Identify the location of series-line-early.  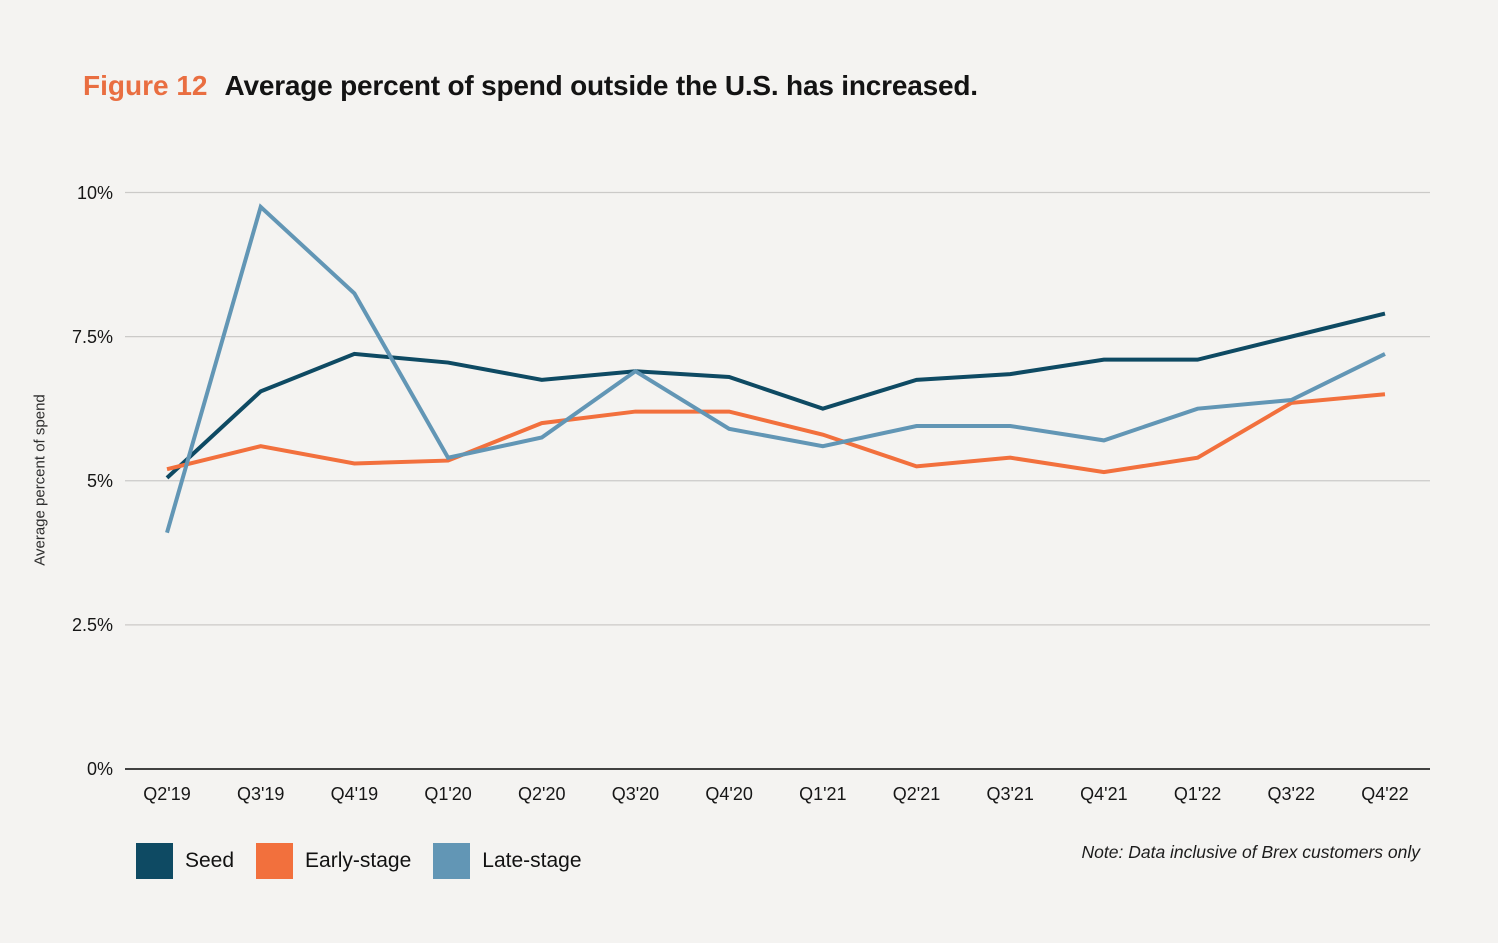
(776, 433).